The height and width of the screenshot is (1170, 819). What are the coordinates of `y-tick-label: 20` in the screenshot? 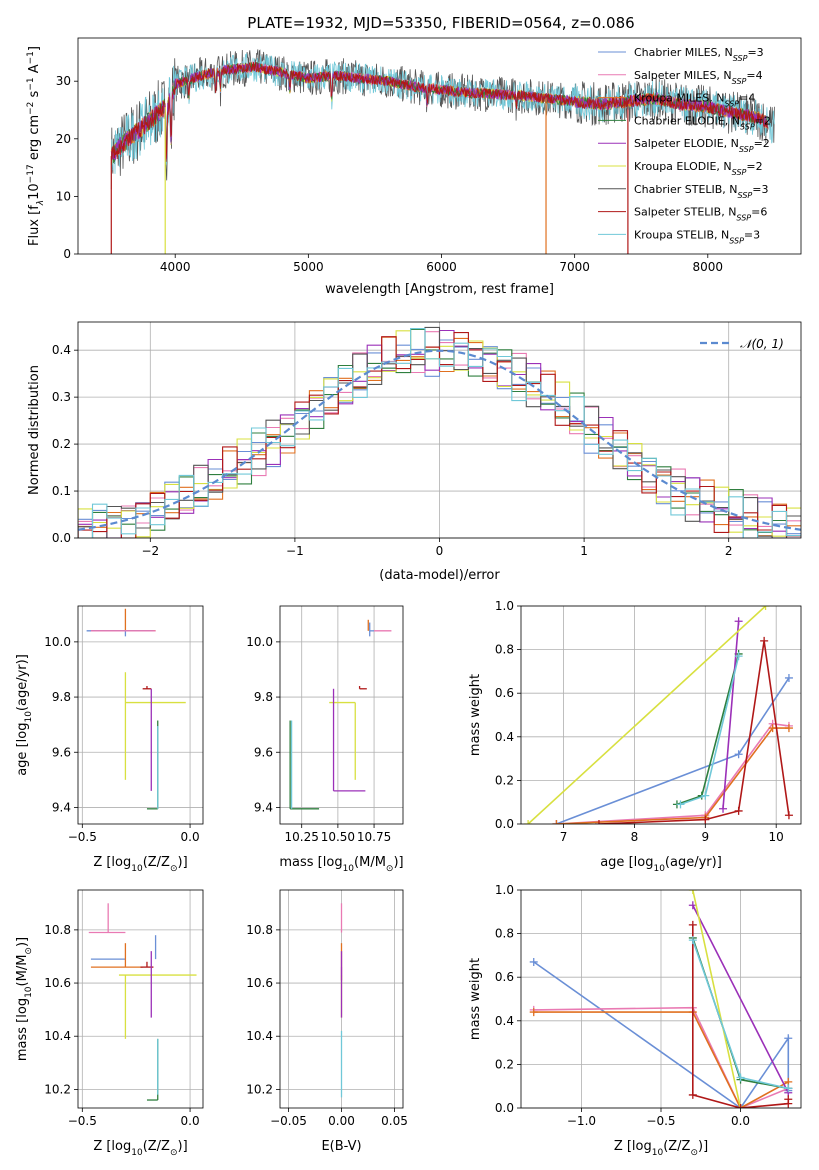 It's located at (63, 139).